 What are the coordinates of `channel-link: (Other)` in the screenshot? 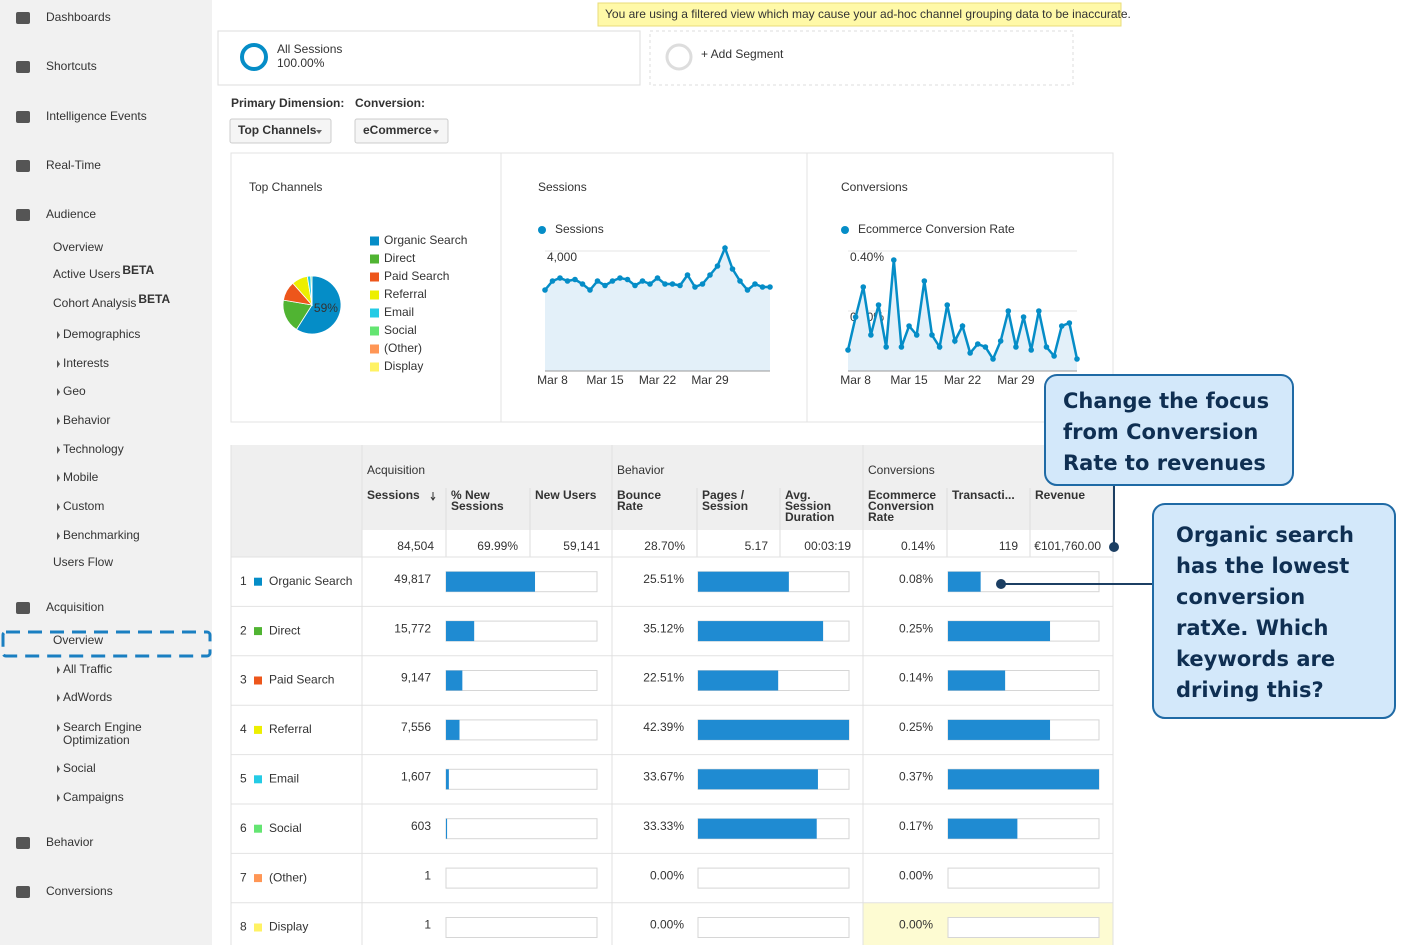 It's located at (288, 877).